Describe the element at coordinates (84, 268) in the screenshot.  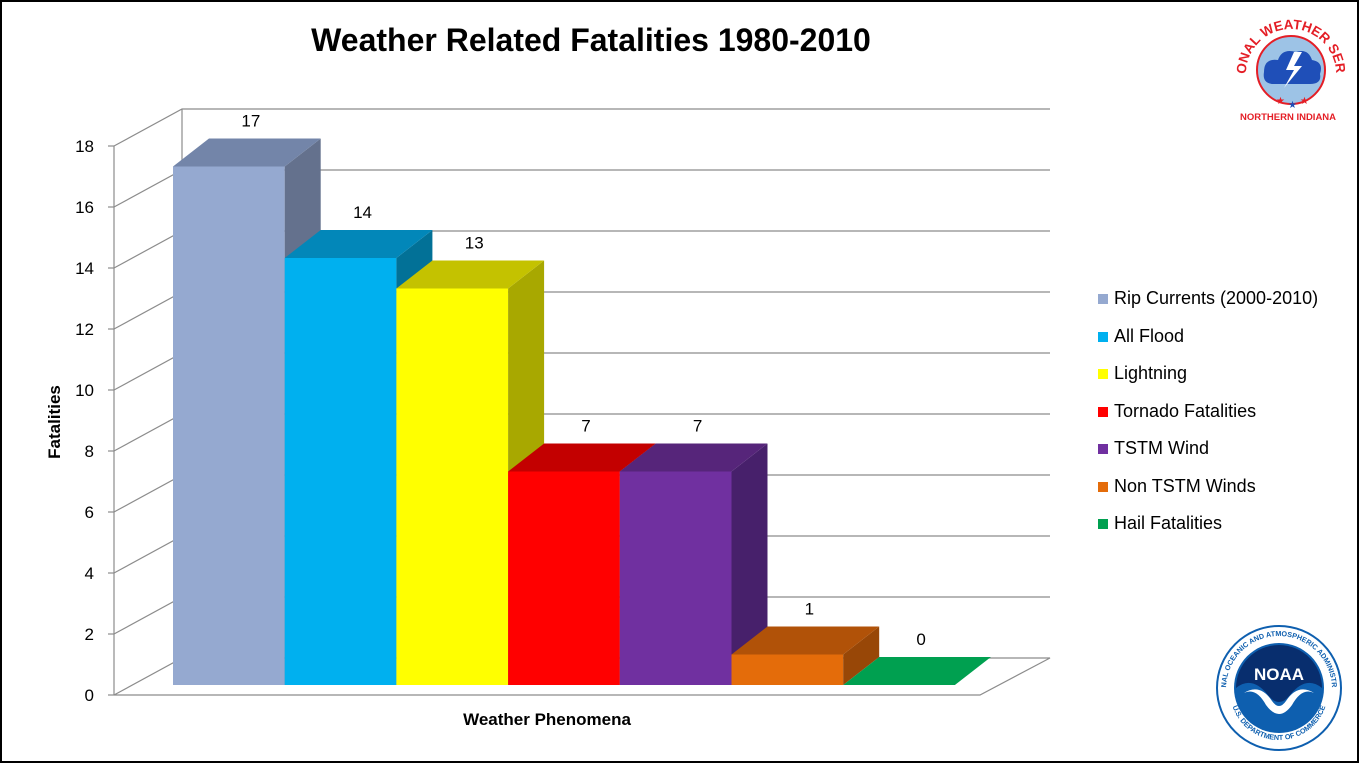
I see `y-tick-label: 14` at that location.